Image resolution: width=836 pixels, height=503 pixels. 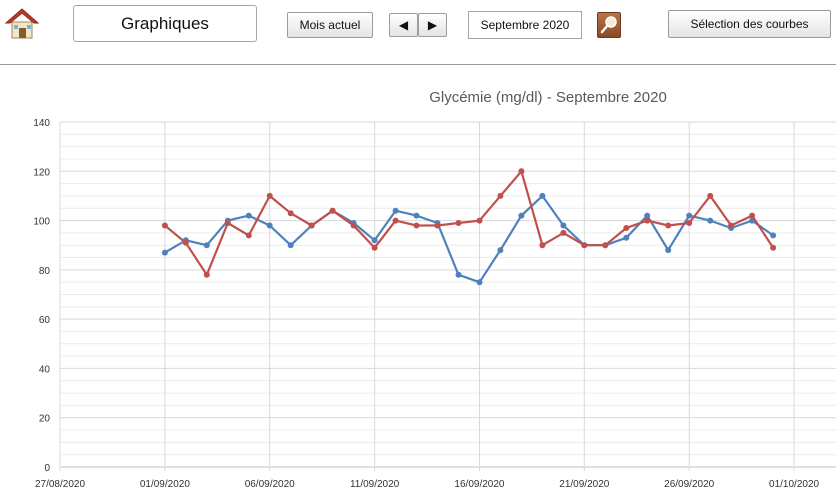 What do you see at coordinates (45, 419) in the screenshot?
I see `y-tick-label: 20` at bounding box center [45, 419].